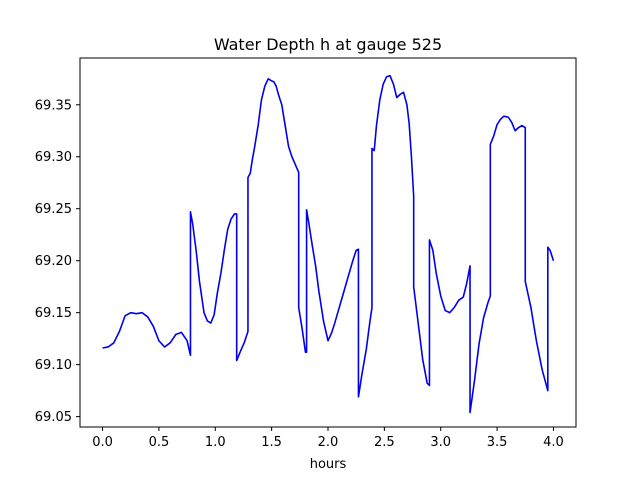 This screenshot has width=640, height=480. Describe the element at coordinates (215, 442) in the screenshot. I see `x-tick-label: 1.0` at that location.